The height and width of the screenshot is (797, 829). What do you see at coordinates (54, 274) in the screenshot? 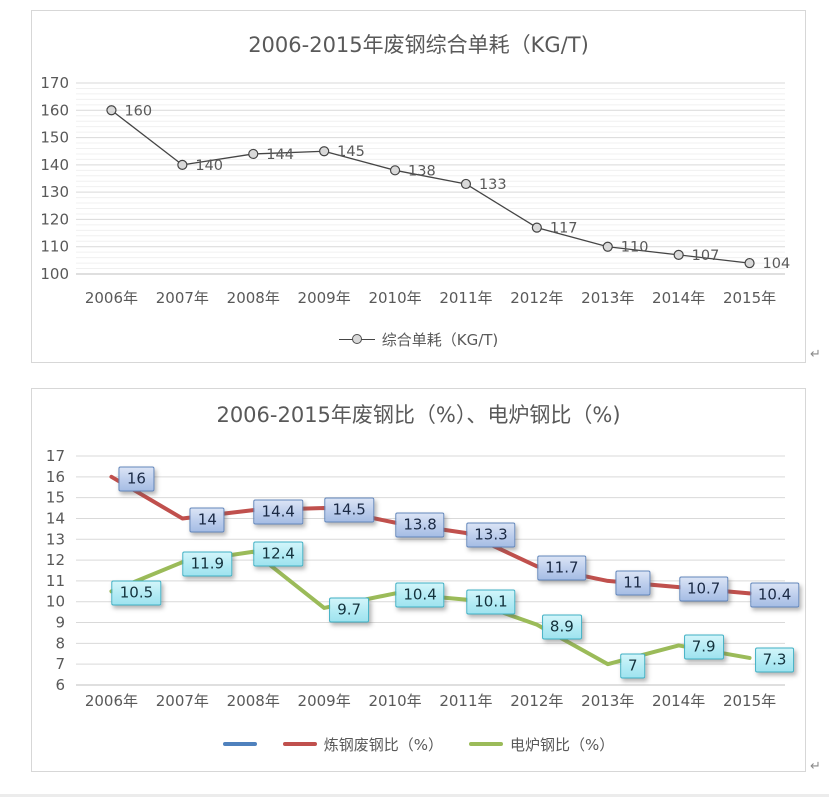
I see `svg-text: 100` at bounding box center [54, 274].